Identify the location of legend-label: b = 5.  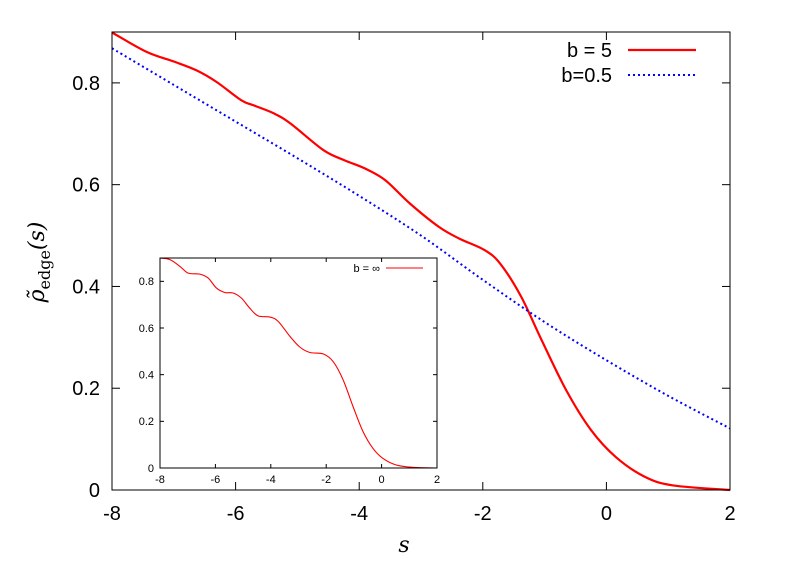
(589, 51).